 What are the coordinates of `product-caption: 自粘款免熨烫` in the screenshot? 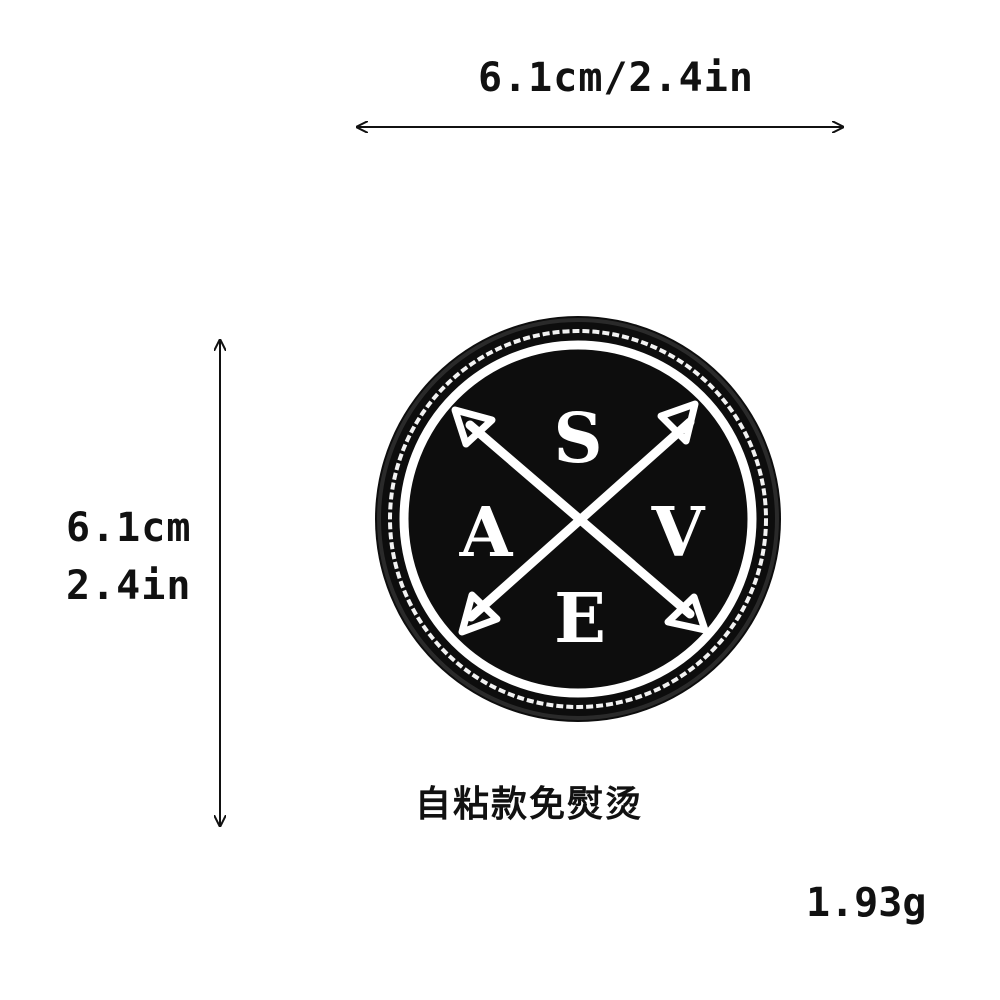 It's located at (529, 804).